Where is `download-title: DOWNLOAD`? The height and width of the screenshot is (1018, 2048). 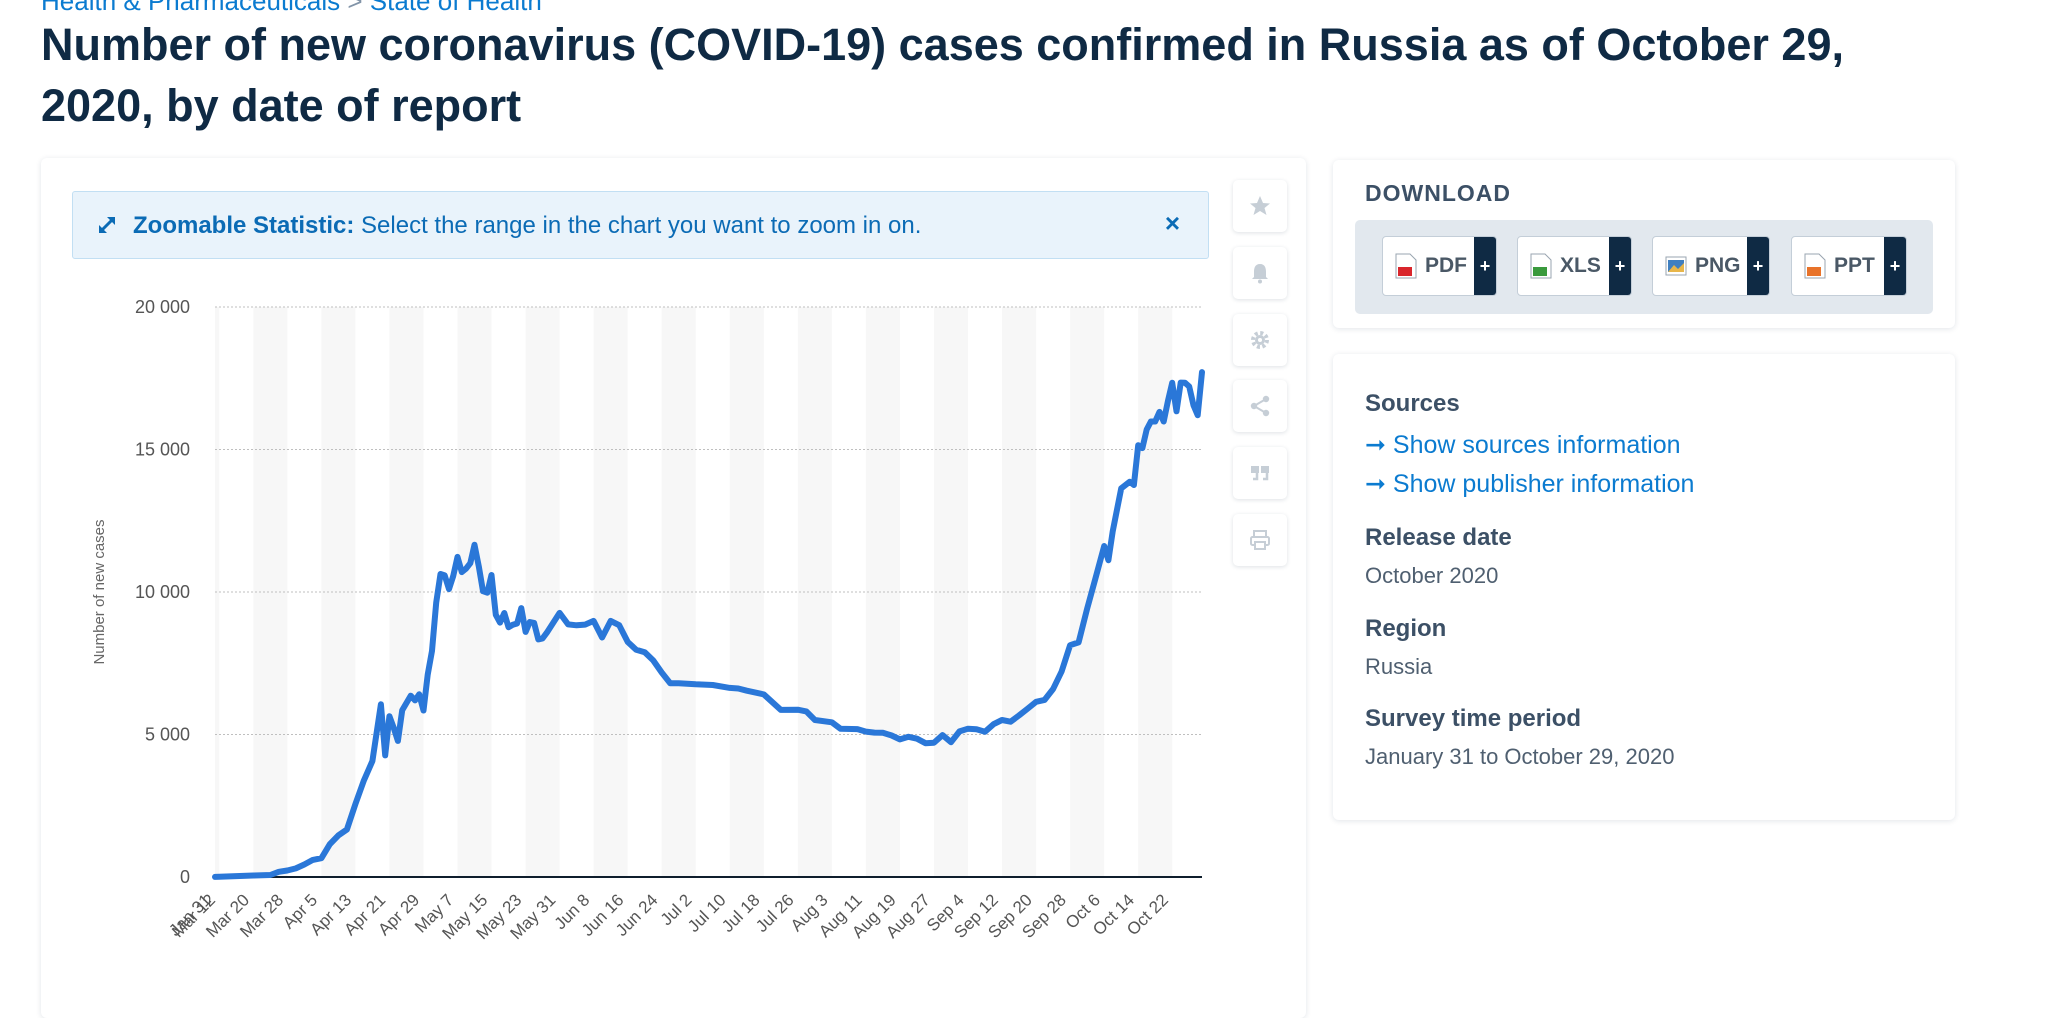
download-title: DOWNLOAD is located at coordinates (1438, 193).